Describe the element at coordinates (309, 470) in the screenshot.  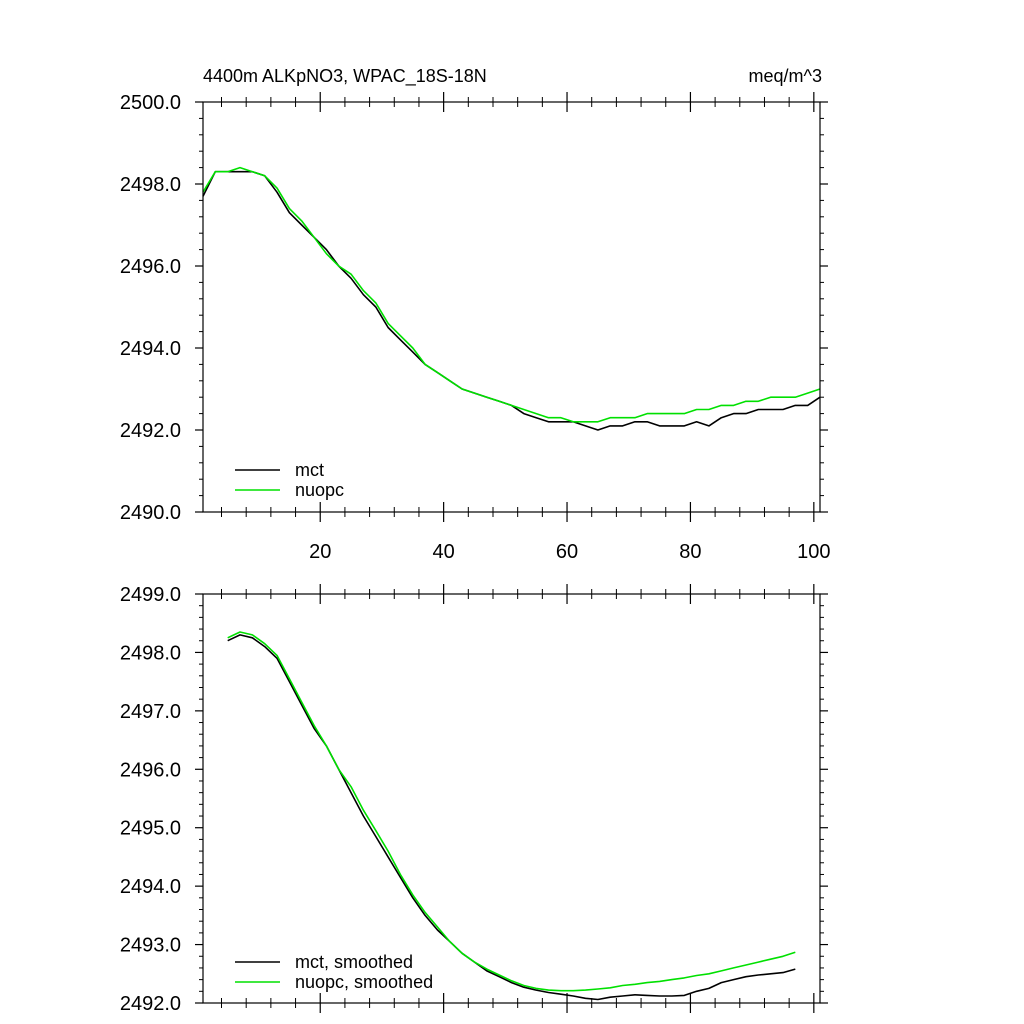
I see `legend-label: mct` at that location.